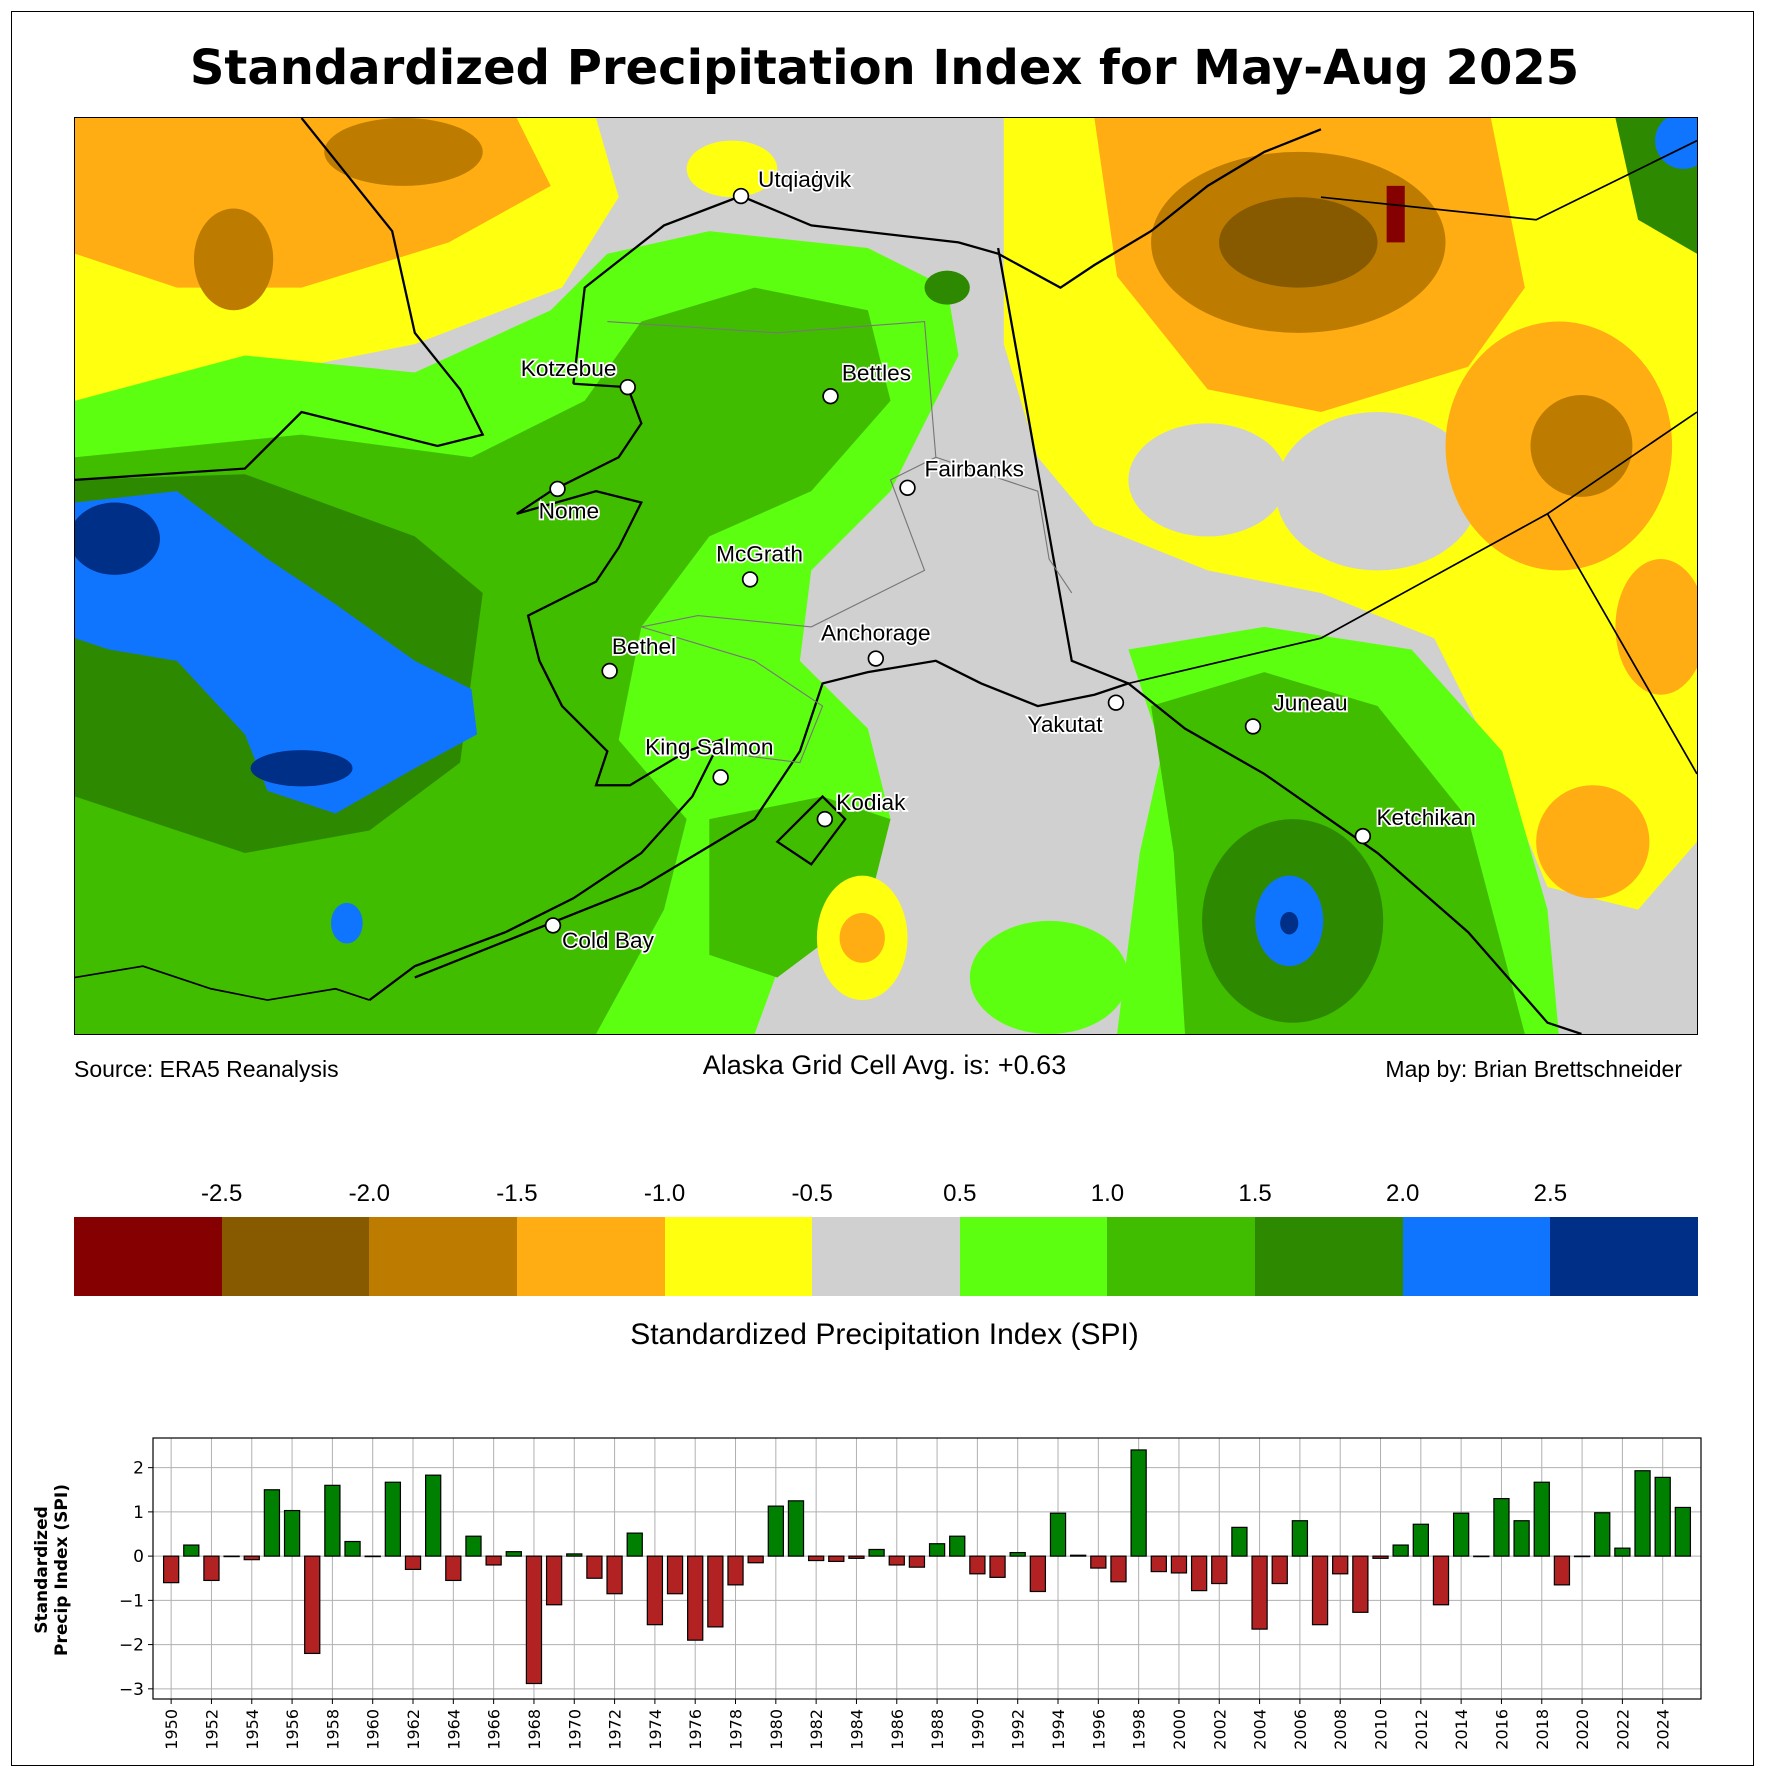  Describe the element at coordinates (1058, 1534) in the screenshot. I see `bar-1994` at that location.